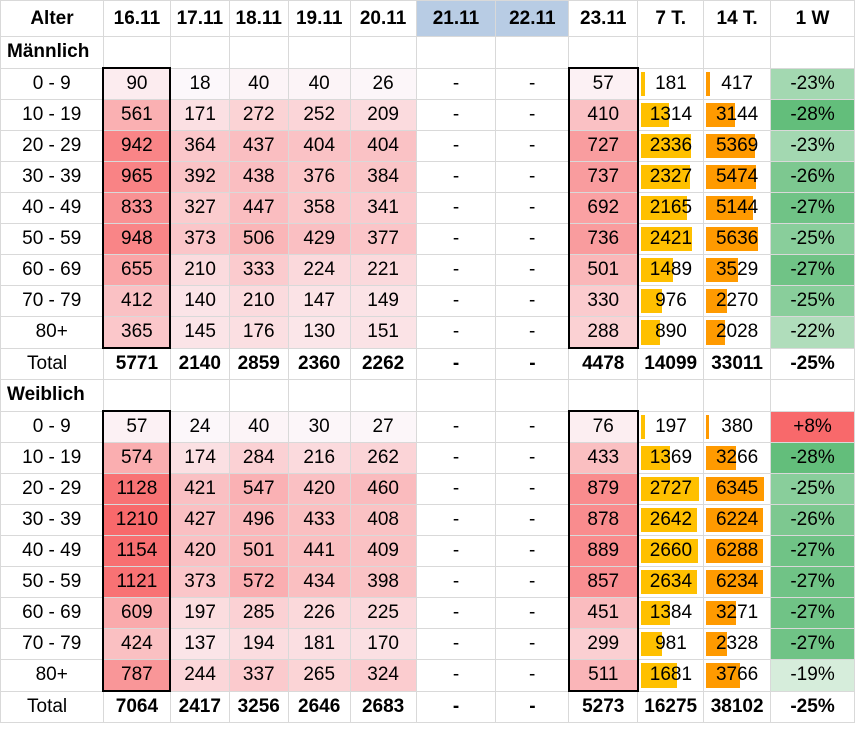 Image resolution: width=855 pixels, height=751 pixels. Describe the element at coordinates (137, 644) in the screenshot. I see `day-value: 424` at that location.